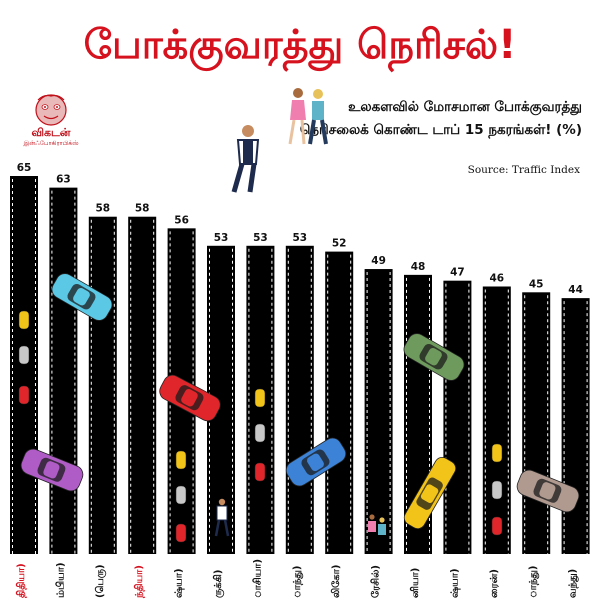 This screenshot has width=600, height=600. I want to click on category-label-3: ந்தியா), so click(139, 582).